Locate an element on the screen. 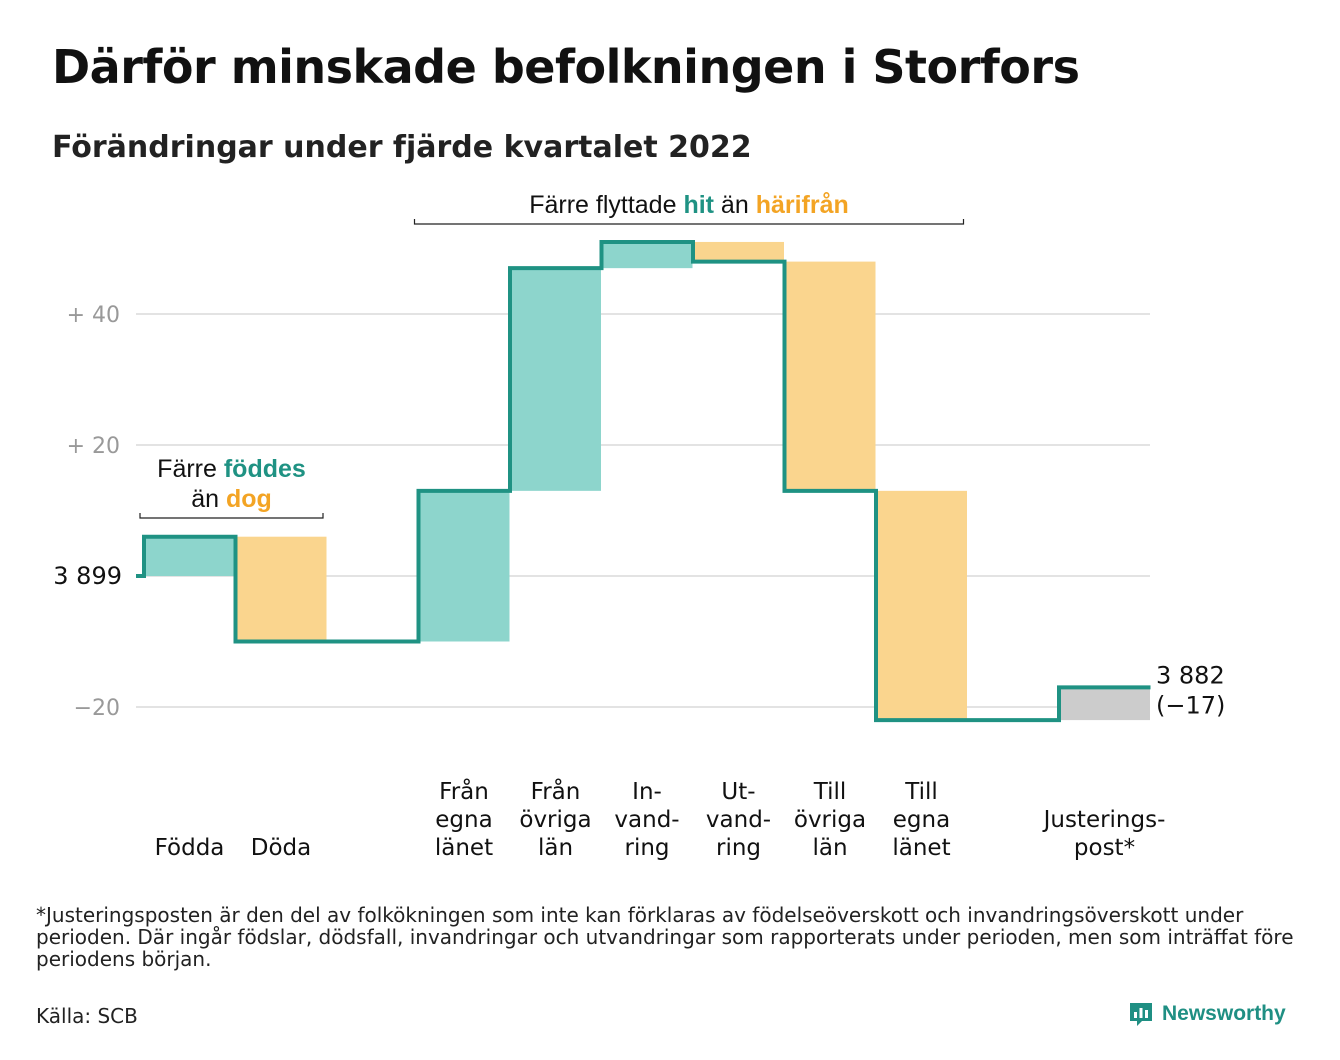  category-label: Justerings- is located at coordinates (1104, 820).